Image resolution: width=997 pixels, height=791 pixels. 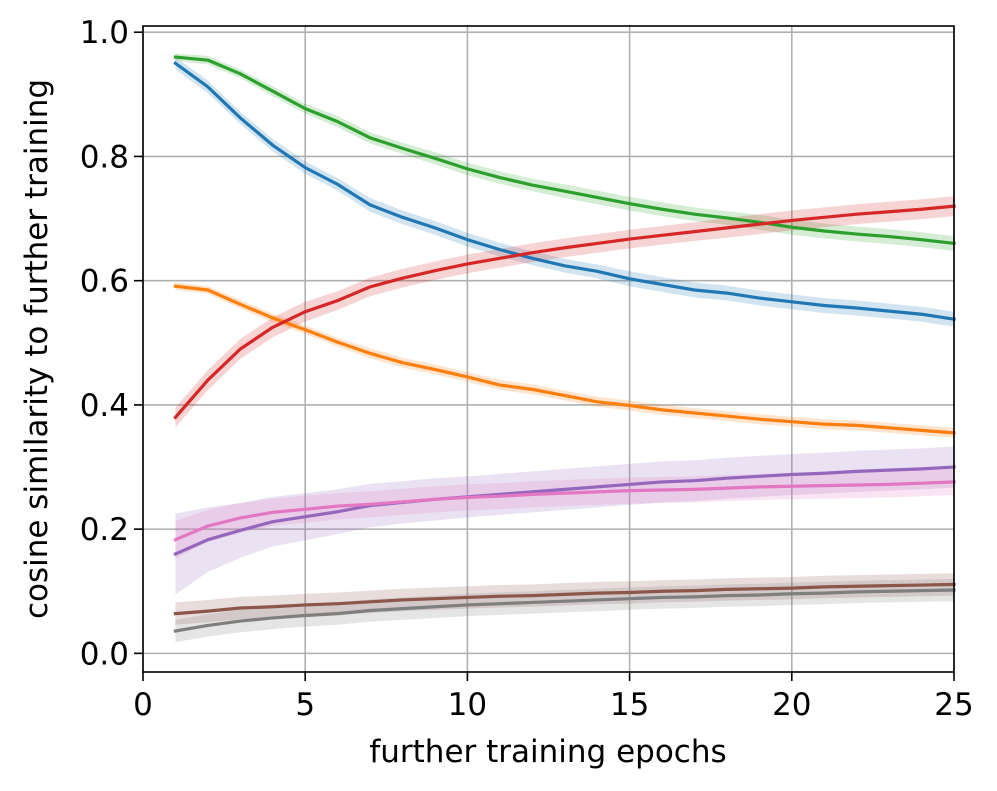 I want to click on series-8-line, so click(x=564, y=610).